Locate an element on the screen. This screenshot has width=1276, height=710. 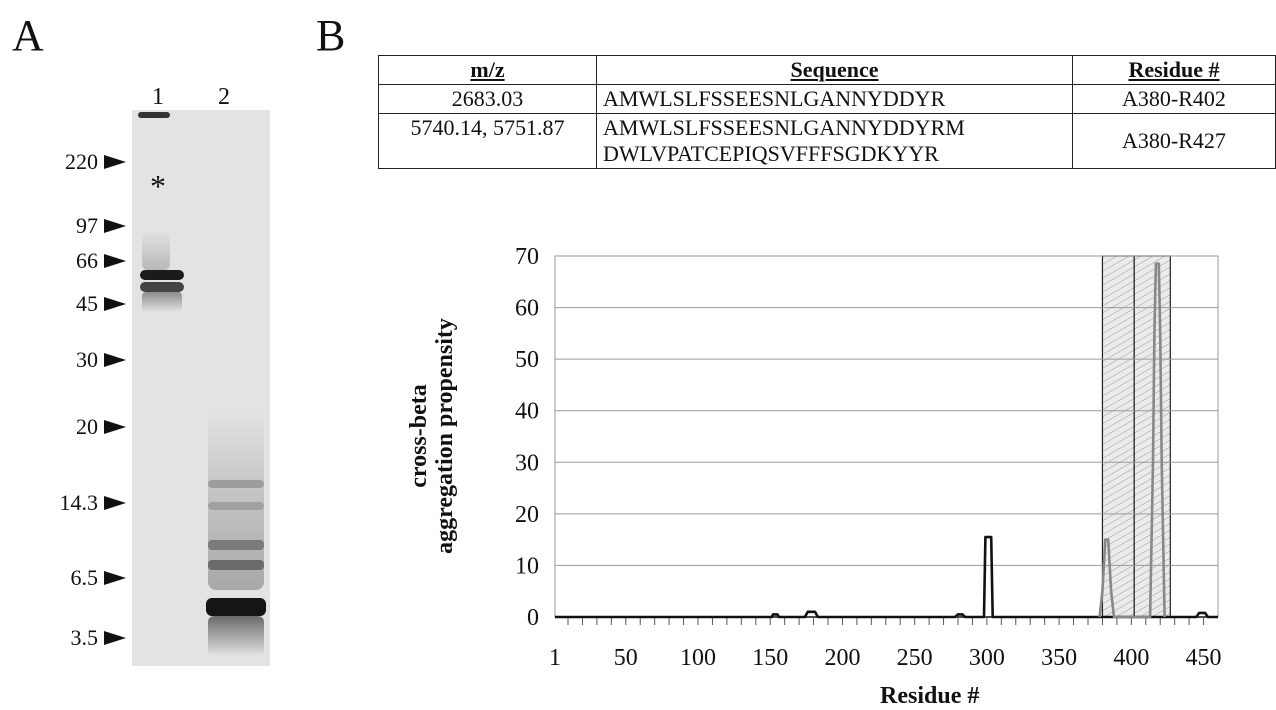
sequence-line: DWLVPATCEPIQSVFFFSGDKYYR is located at coordinates (771, 153).